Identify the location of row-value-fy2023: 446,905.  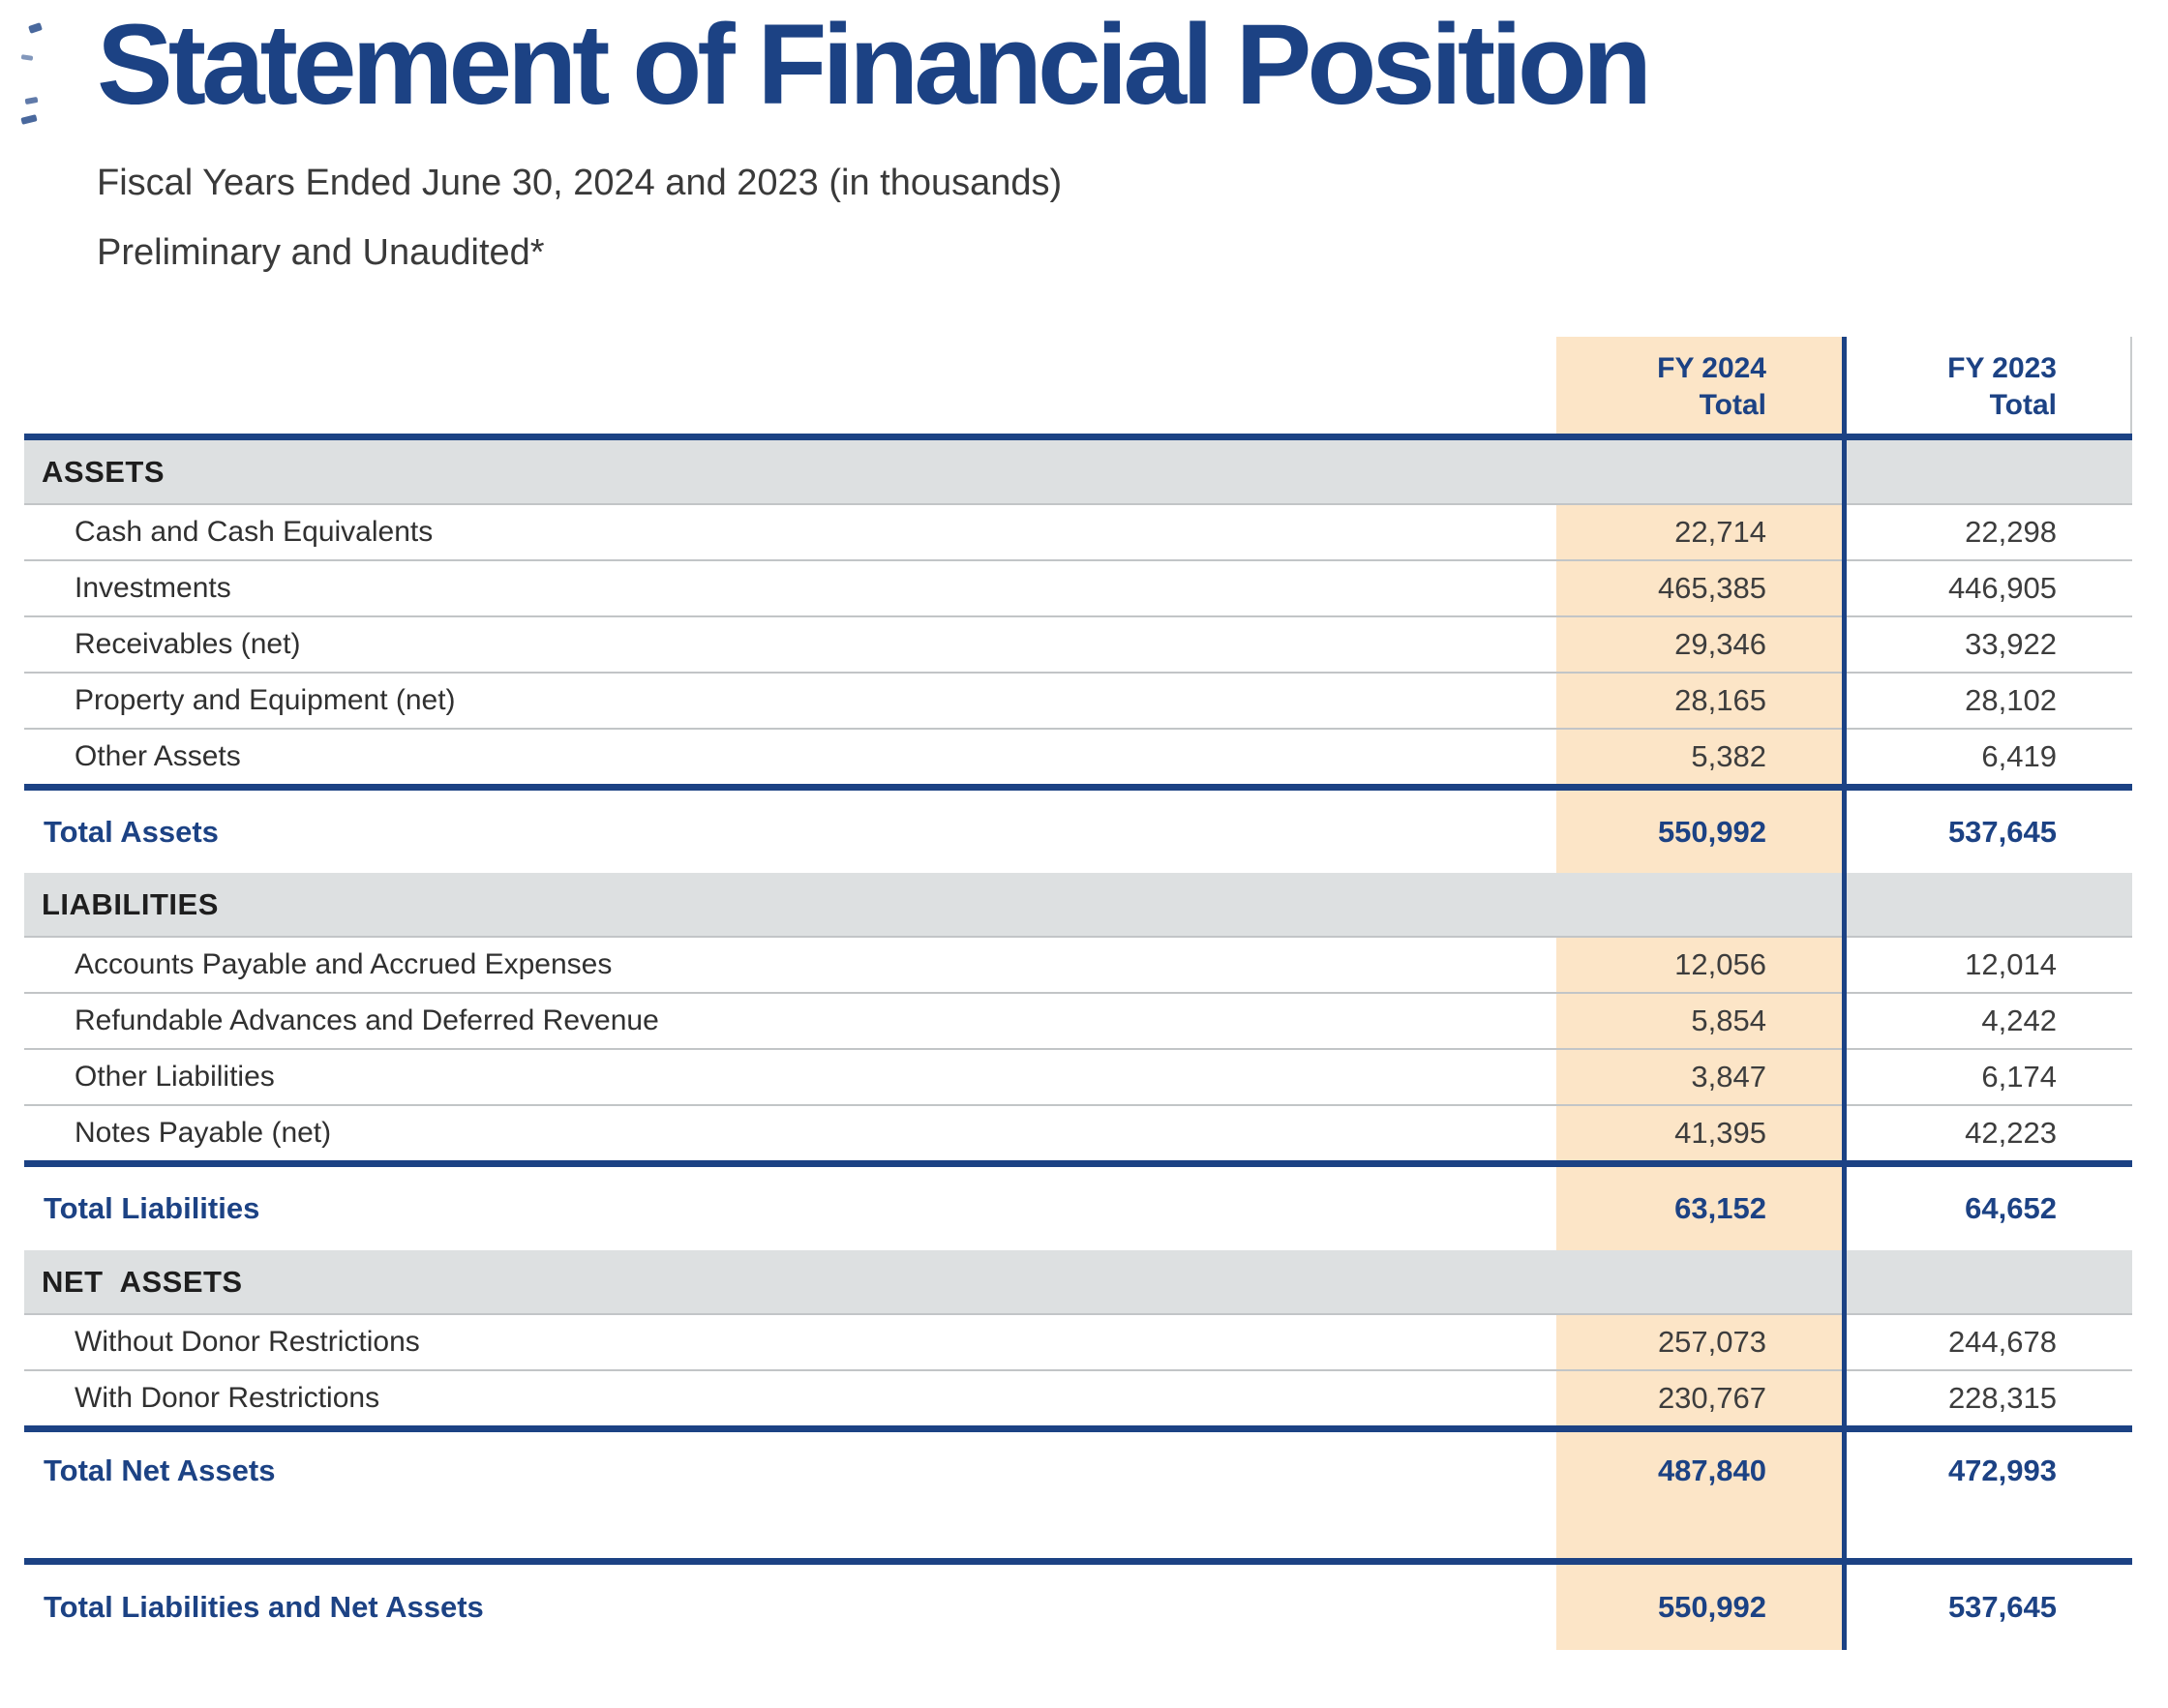
(2002, 588).